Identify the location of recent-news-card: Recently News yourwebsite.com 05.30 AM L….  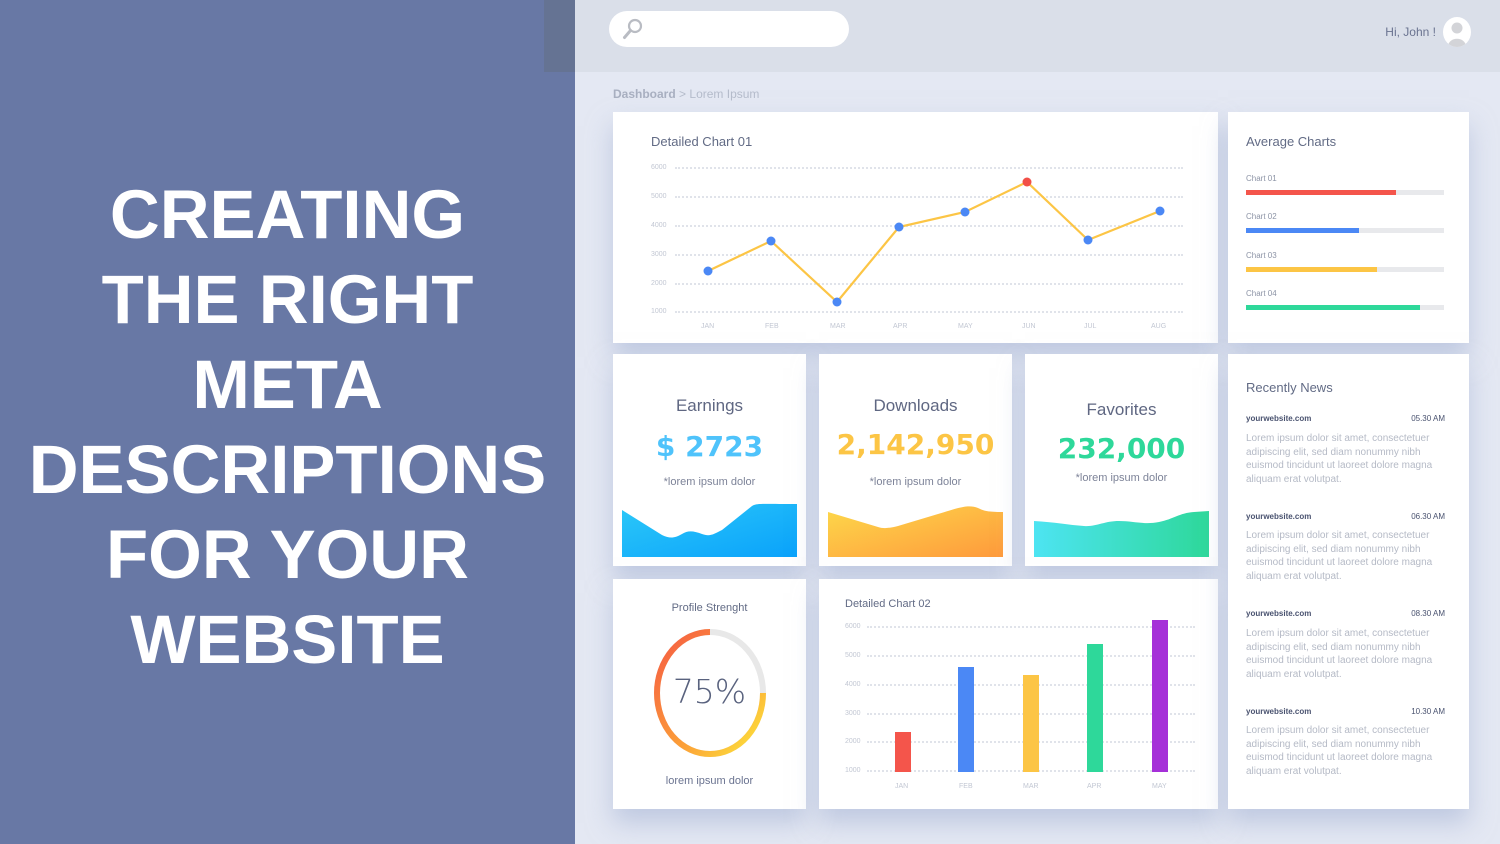
(1348, 581).